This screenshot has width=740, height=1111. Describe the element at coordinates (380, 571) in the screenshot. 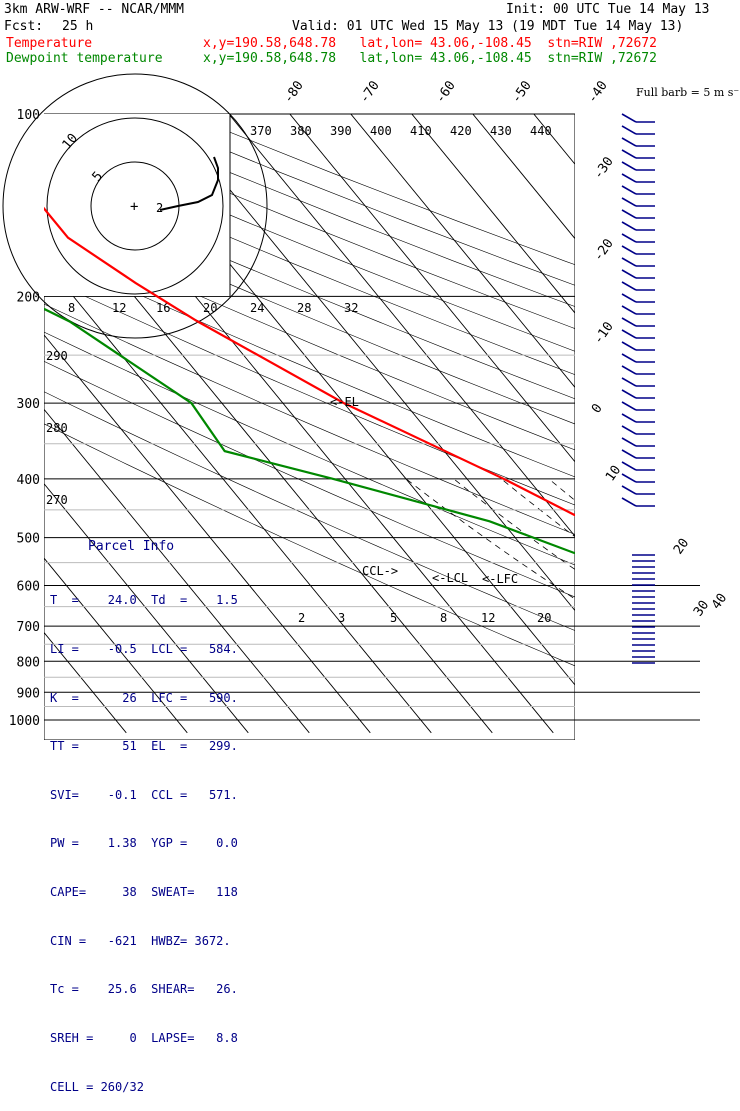

I see `annotation-ccl: CCL->` at that location.